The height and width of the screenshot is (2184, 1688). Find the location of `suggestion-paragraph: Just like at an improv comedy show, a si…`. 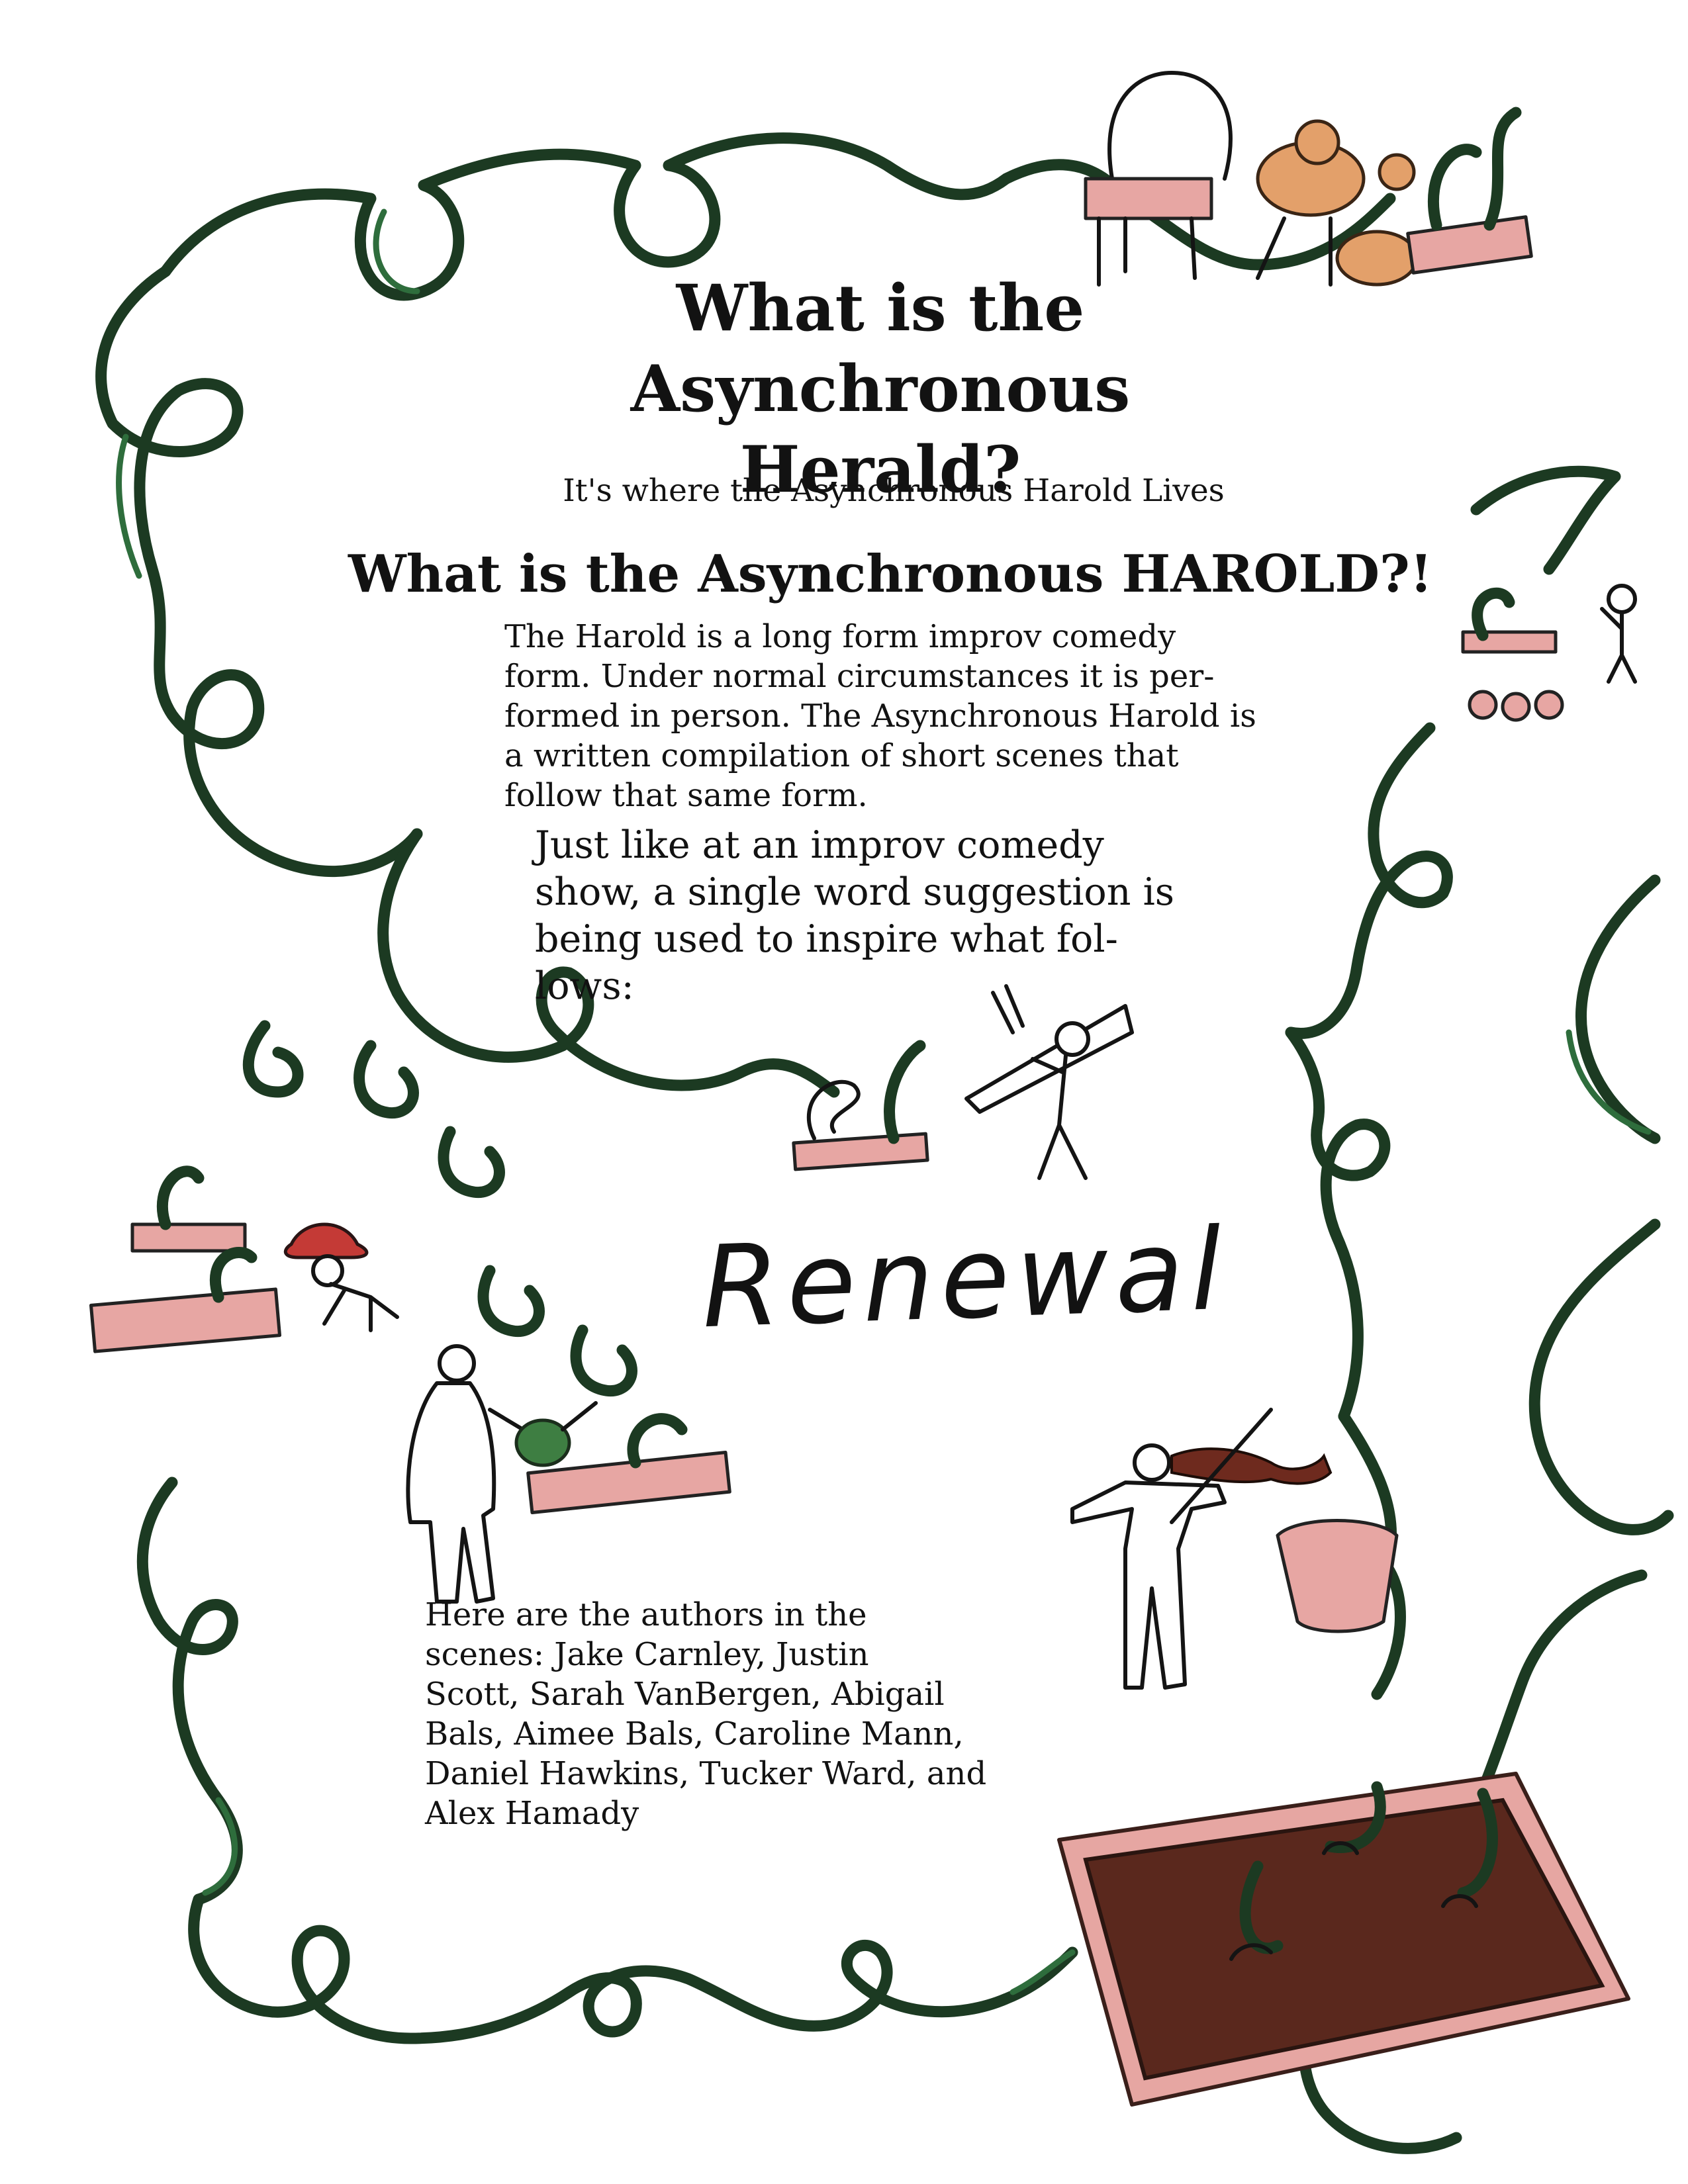

suggestion-paragraph: Just like at an improv comedy show, a si… is located at coordinates (855, 916).